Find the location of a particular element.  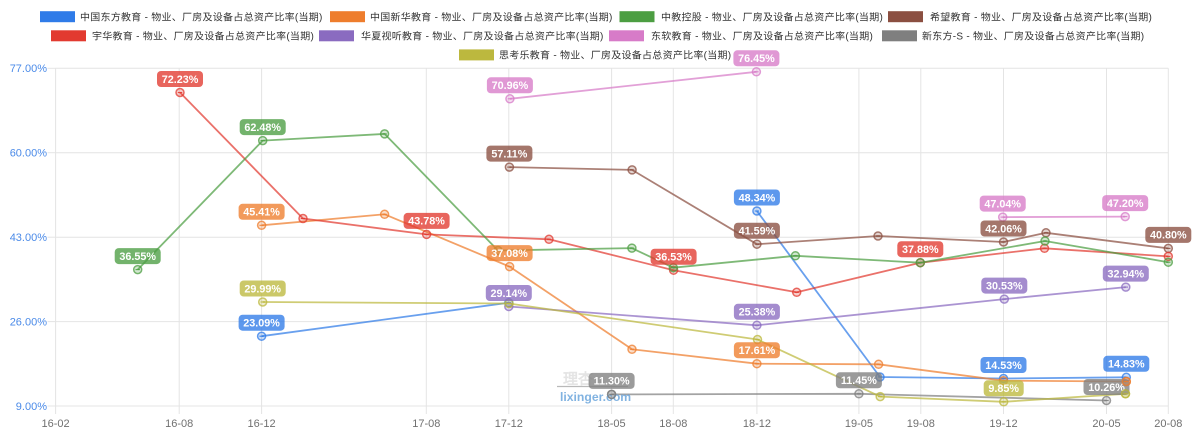

svg-text: 72.23% is located at coordinates (180, 80).